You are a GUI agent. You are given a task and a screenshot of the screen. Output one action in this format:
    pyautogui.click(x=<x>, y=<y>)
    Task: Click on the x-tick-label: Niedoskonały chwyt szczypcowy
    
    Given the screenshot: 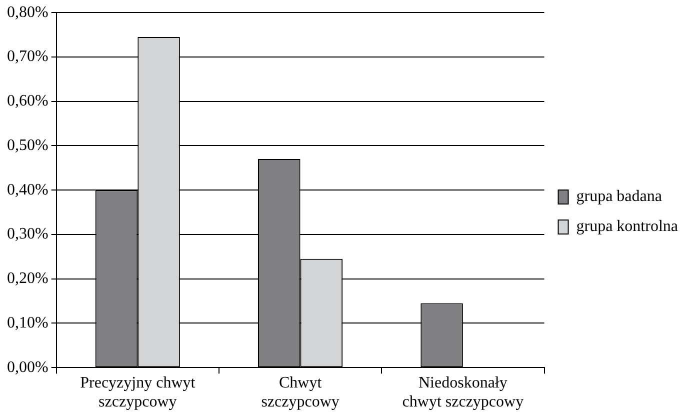 What is the action you would take?
    pyautogui.click(x=463, y=392)
    